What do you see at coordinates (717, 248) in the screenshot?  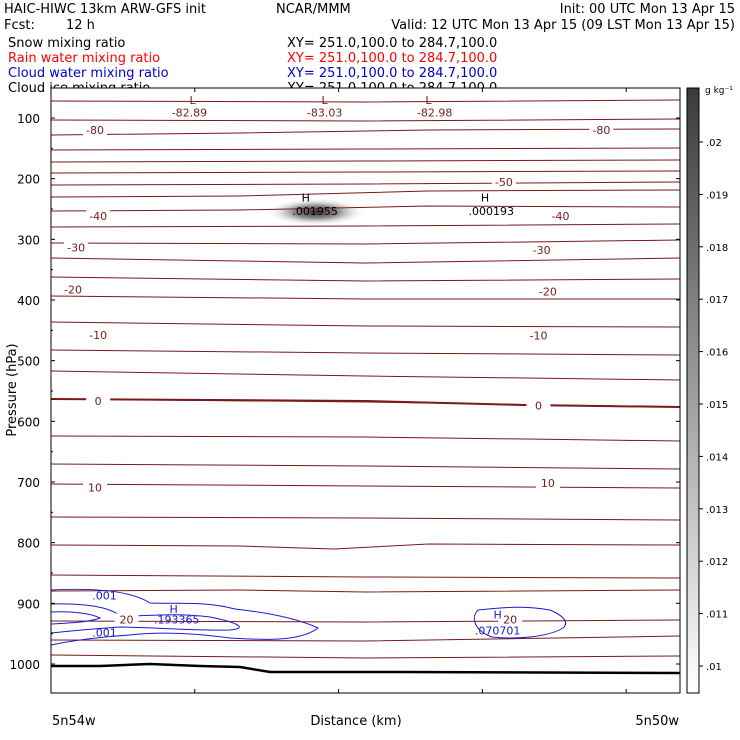 I see `colorbar-tick-label: .018` at bounding box center [717, 248].